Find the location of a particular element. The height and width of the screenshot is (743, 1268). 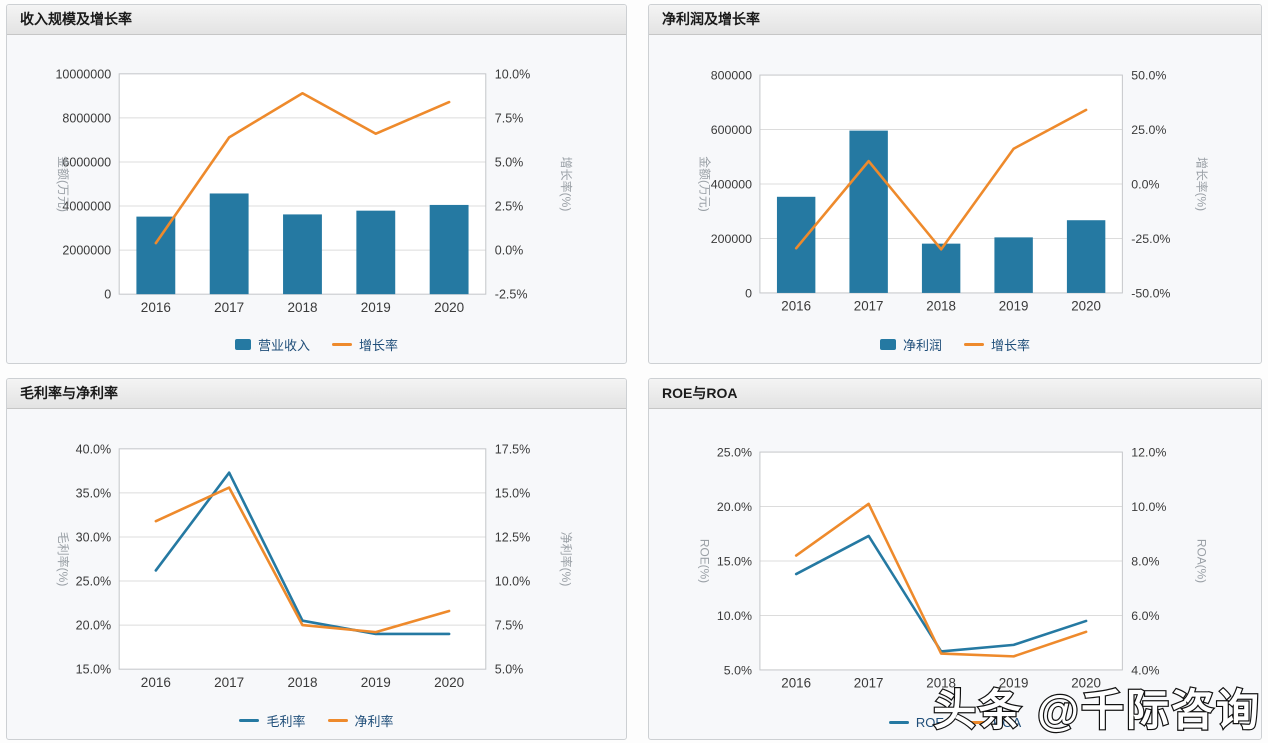

legend-item-roa: ROA is located at coordinates (993, 722).